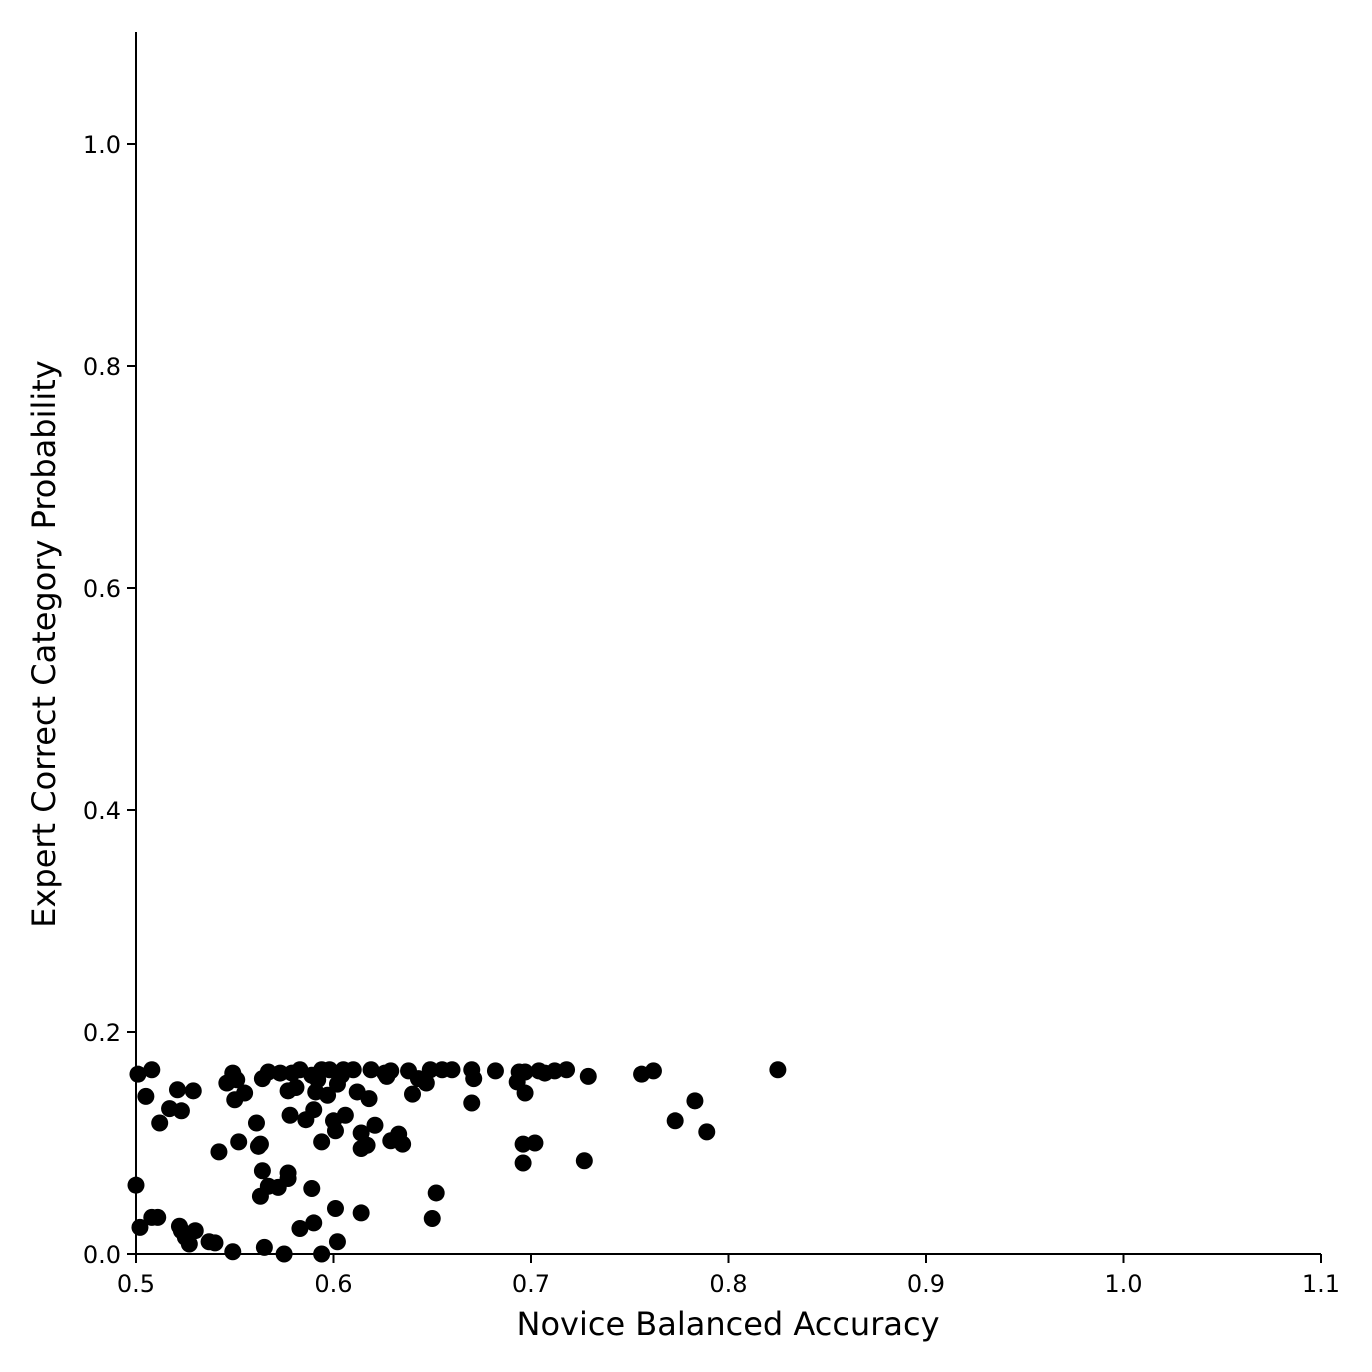 The height and width of the screenshot is (1372, 1372). Describe the element at coordinates (102, 367) in the screenshot. I see `y-tick-label: 0.8` at that location.